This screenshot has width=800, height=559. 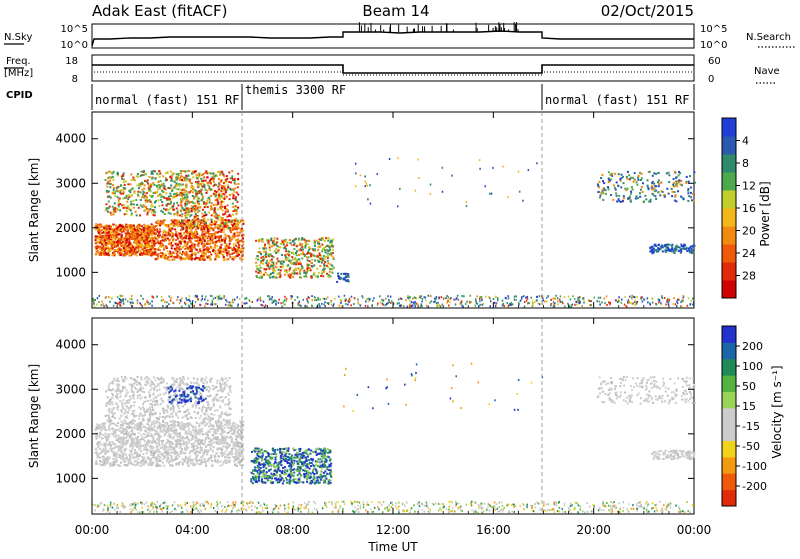 I want to click on date-label: 02/Oct/2015, so click(x=647, y=11).